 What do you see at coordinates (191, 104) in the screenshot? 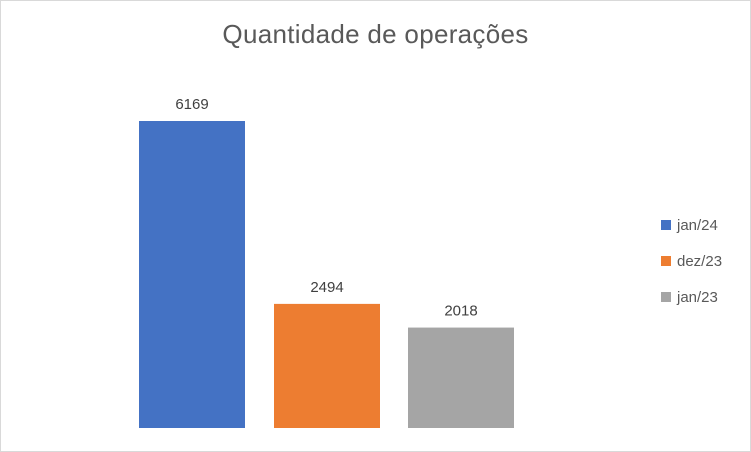
I see `data-label-jan-24: 6169` at bounding box center [191, 104].